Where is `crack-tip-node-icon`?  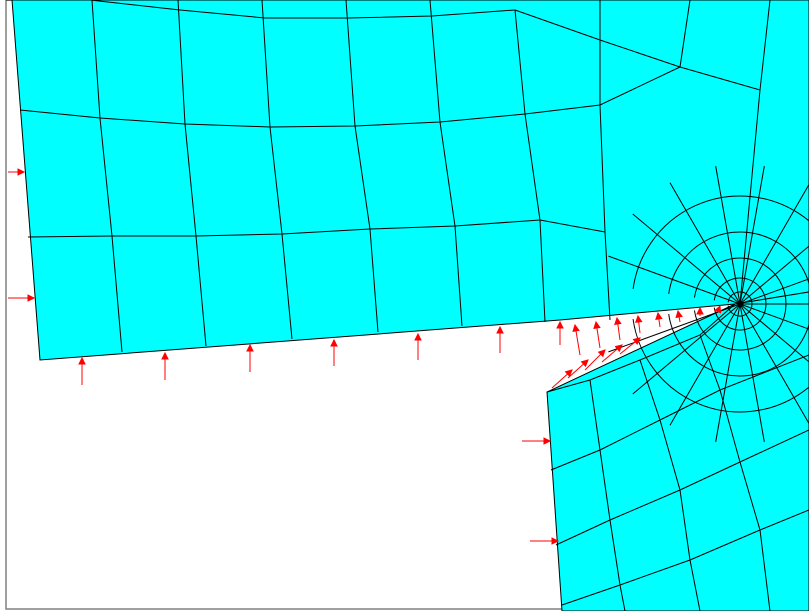
crack-tip-node-icon is located at coordinates (740, 304).